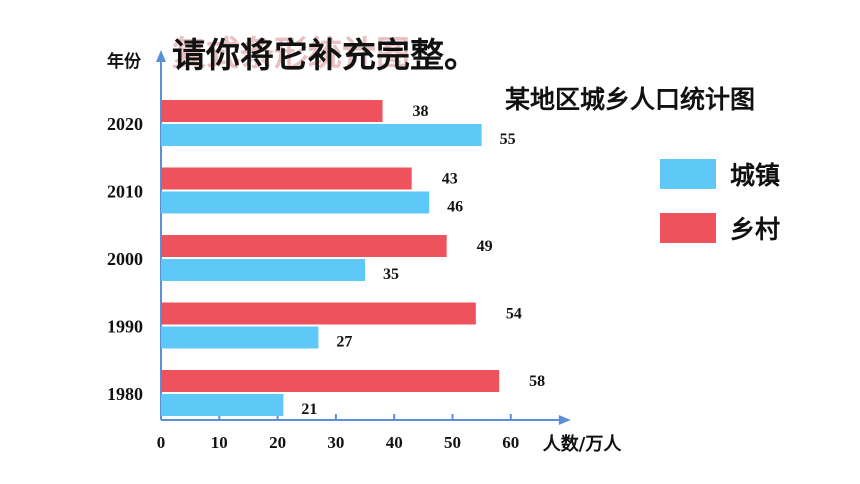 The image size is (860, 484). Describe the element at coordinates (455, 207) in the screenshot. I see `data-label-town: 46` at that location.